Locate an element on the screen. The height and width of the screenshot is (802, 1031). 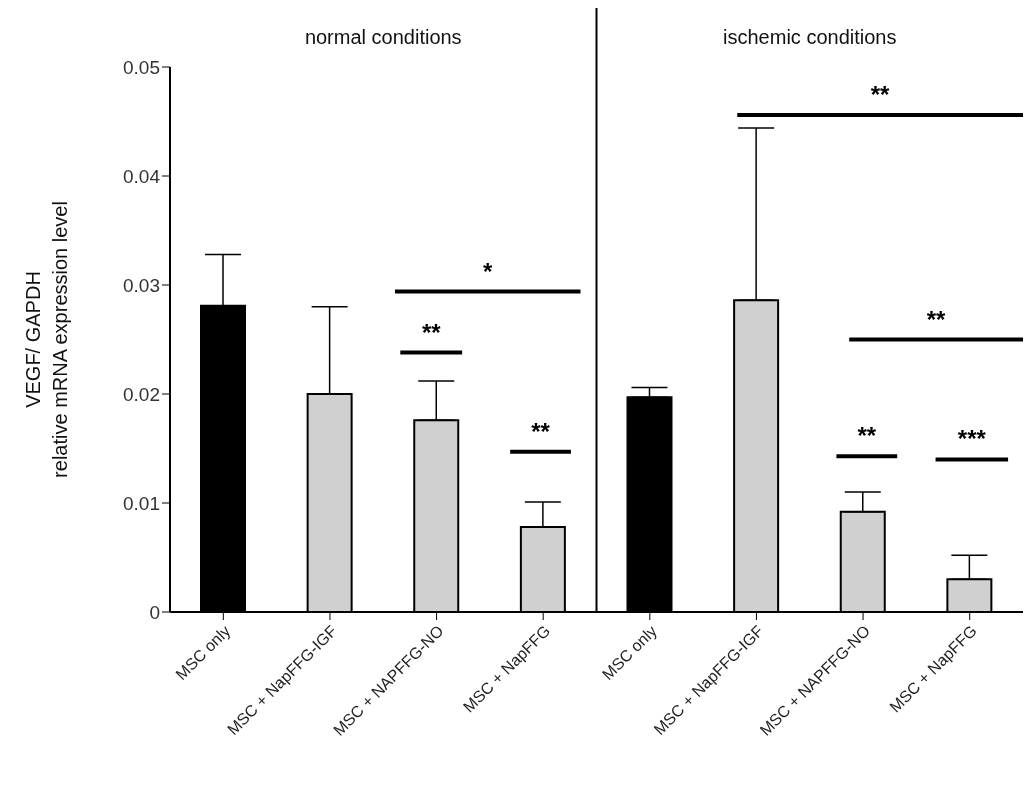
text: ischemic conditions is located at coordinates (810, 37).